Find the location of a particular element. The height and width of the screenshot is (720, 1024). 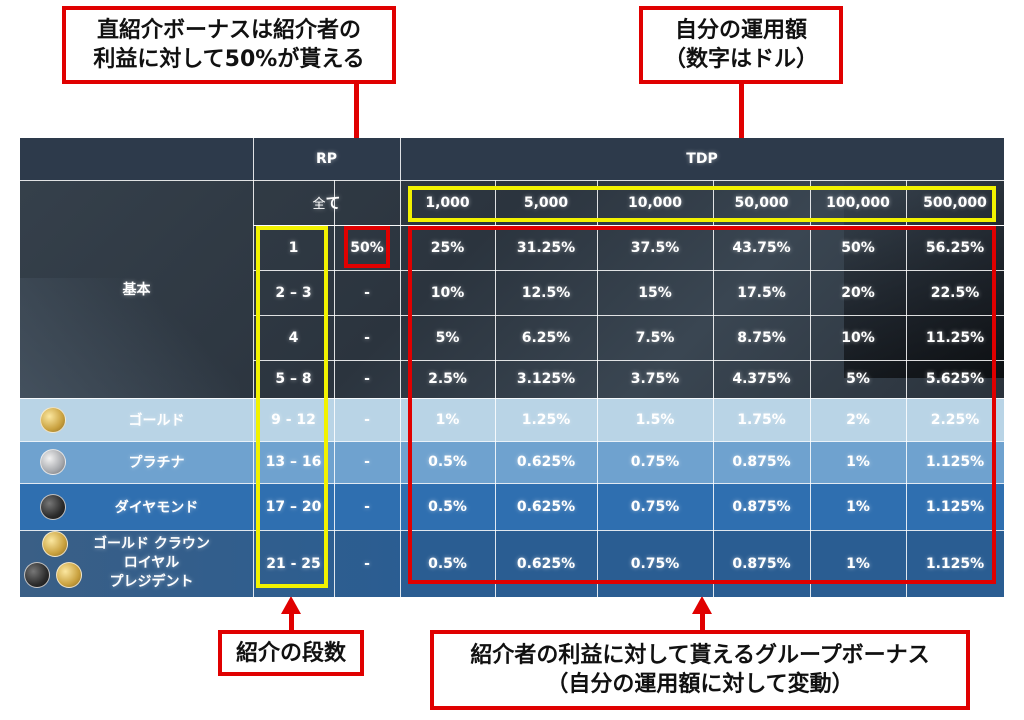

tdp-header: TDP is located at coordinates (702, 159).